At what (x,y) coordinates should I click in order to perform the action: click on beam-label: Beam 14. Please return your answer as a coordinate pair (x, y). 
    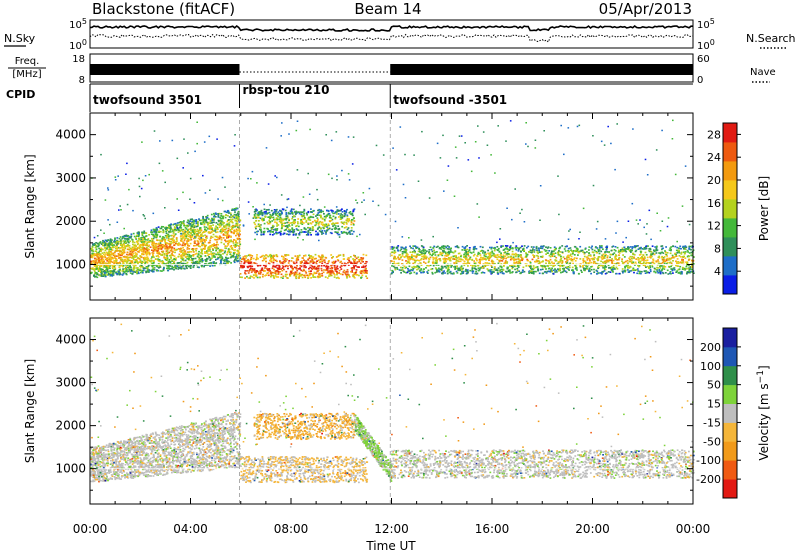
    Looking at the image, I should click on (387, 9).